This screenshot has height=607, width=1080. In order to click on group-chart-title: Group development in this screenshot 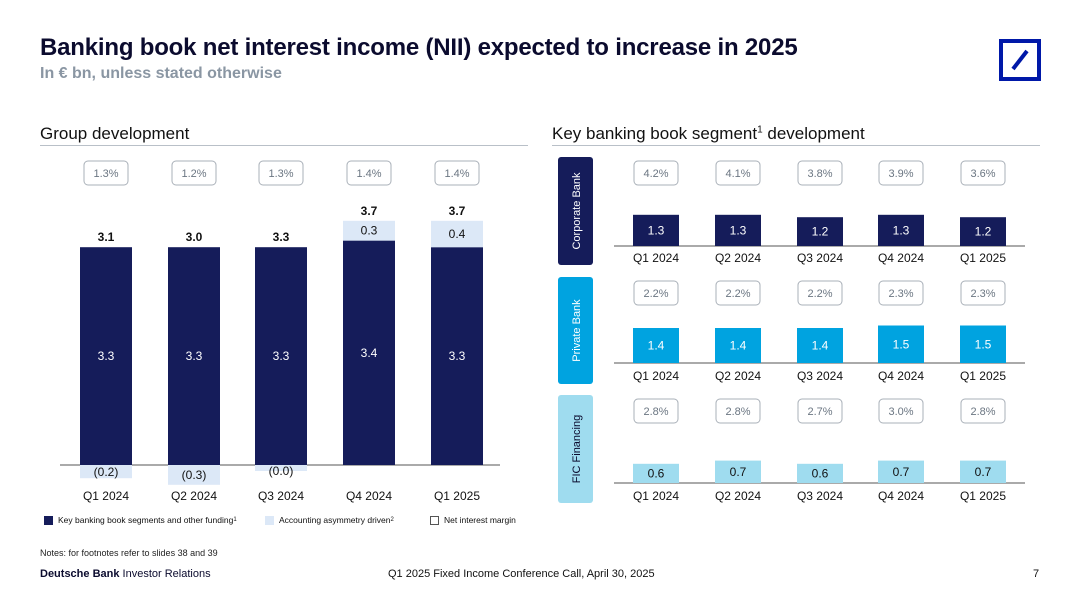, I will do `click(115, 133)`.